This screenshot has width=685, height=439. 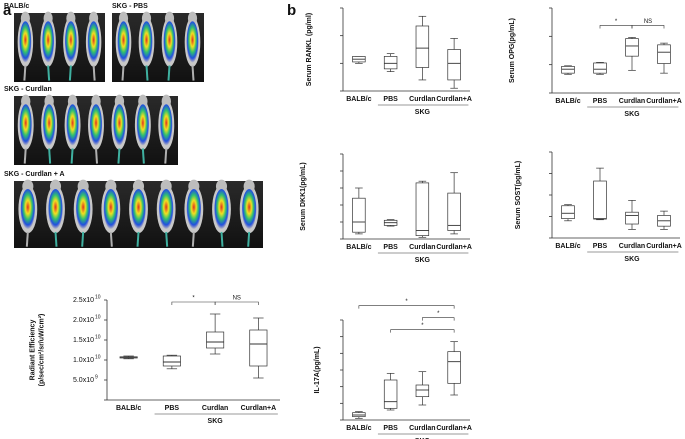 I want to click on panel-label: b, so click(x=291, y=10).